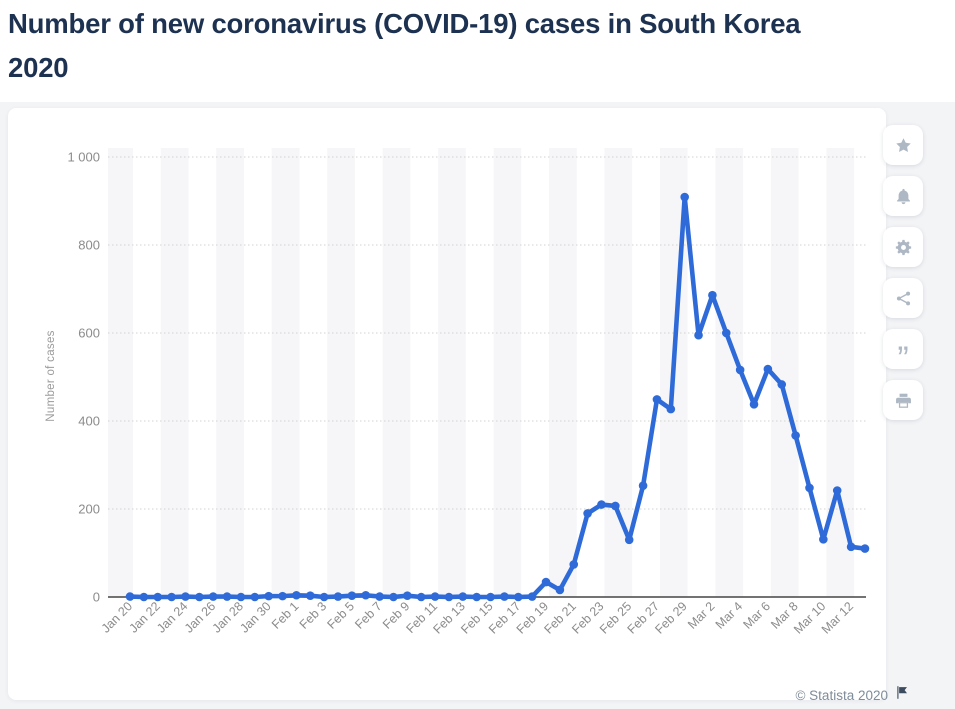  I want to click on x-tick-label: Mar 12, so click(837, 617).